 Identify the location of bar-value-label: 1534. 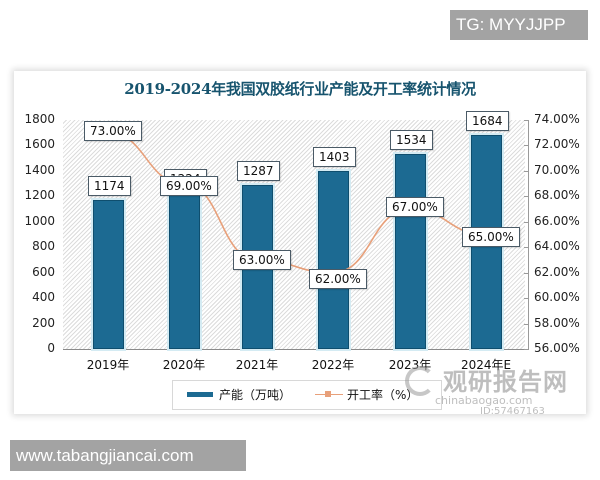
(411, 139).